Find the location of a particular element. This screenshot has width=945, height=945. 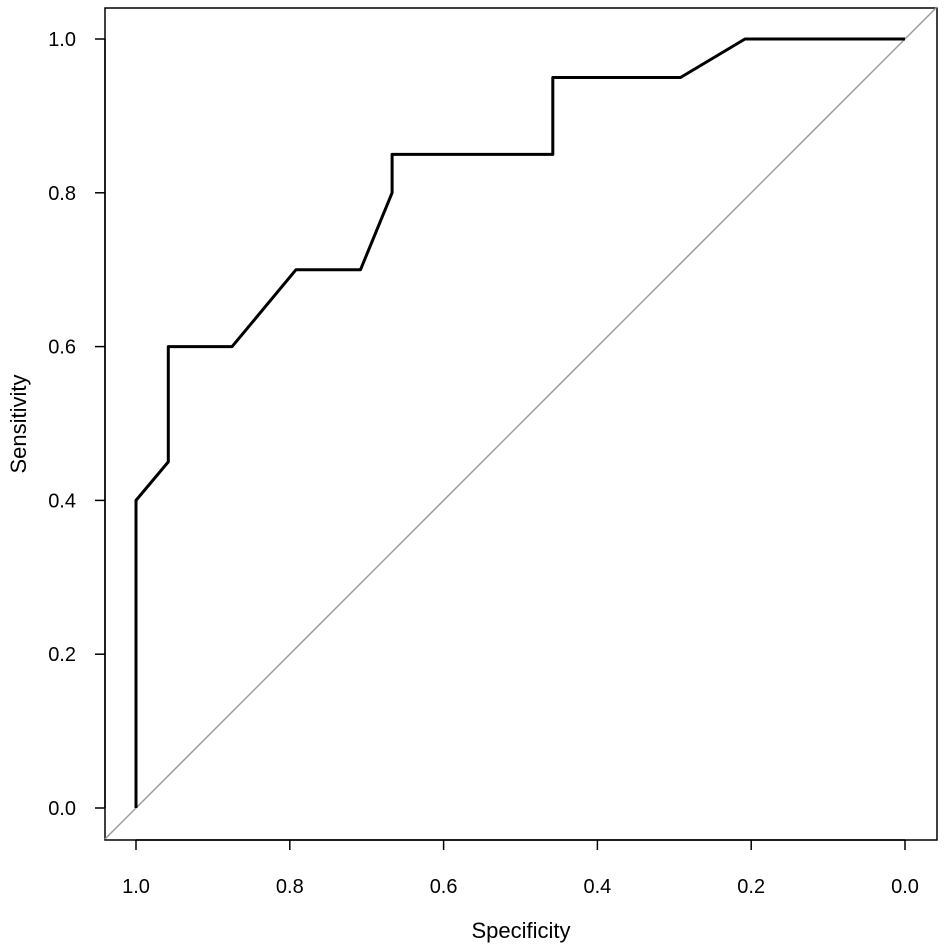

y-tick-label: 0.6 is located at coordinates (62, 348).